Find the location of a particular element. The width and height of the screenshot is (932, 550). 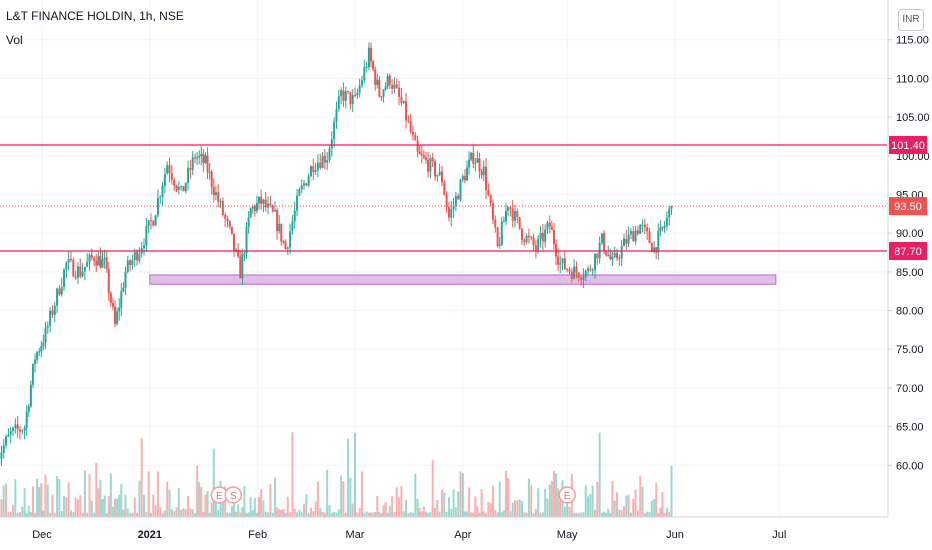

support-zone-rect is located at coordinates (463, 279).